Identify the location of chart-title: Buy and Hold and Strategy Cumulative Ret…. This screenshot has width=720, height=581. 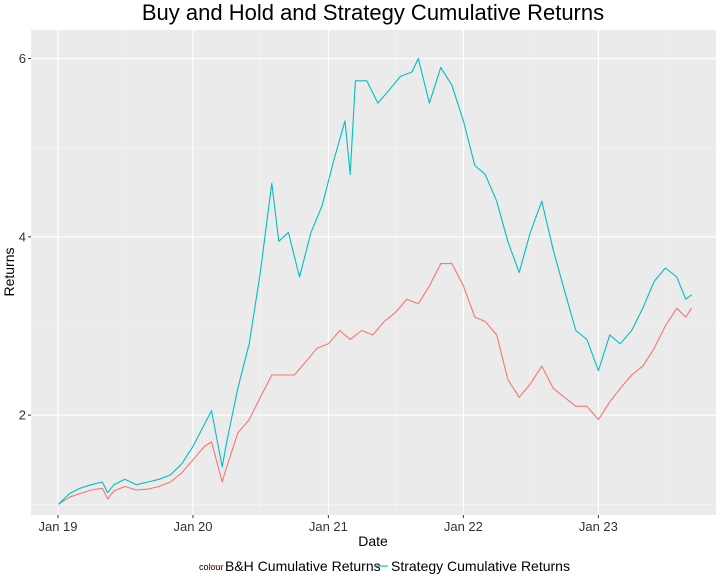
(373, 12).